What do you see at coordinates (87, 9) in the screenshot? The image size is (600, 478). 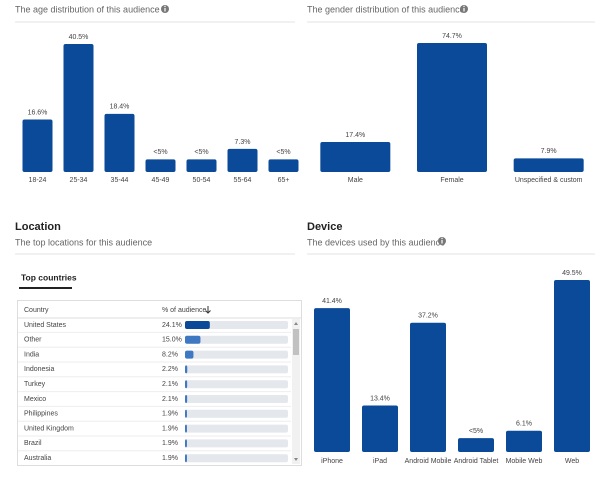 I see `age-title: The age distribution of this audience` at bounding box center [87, 9].